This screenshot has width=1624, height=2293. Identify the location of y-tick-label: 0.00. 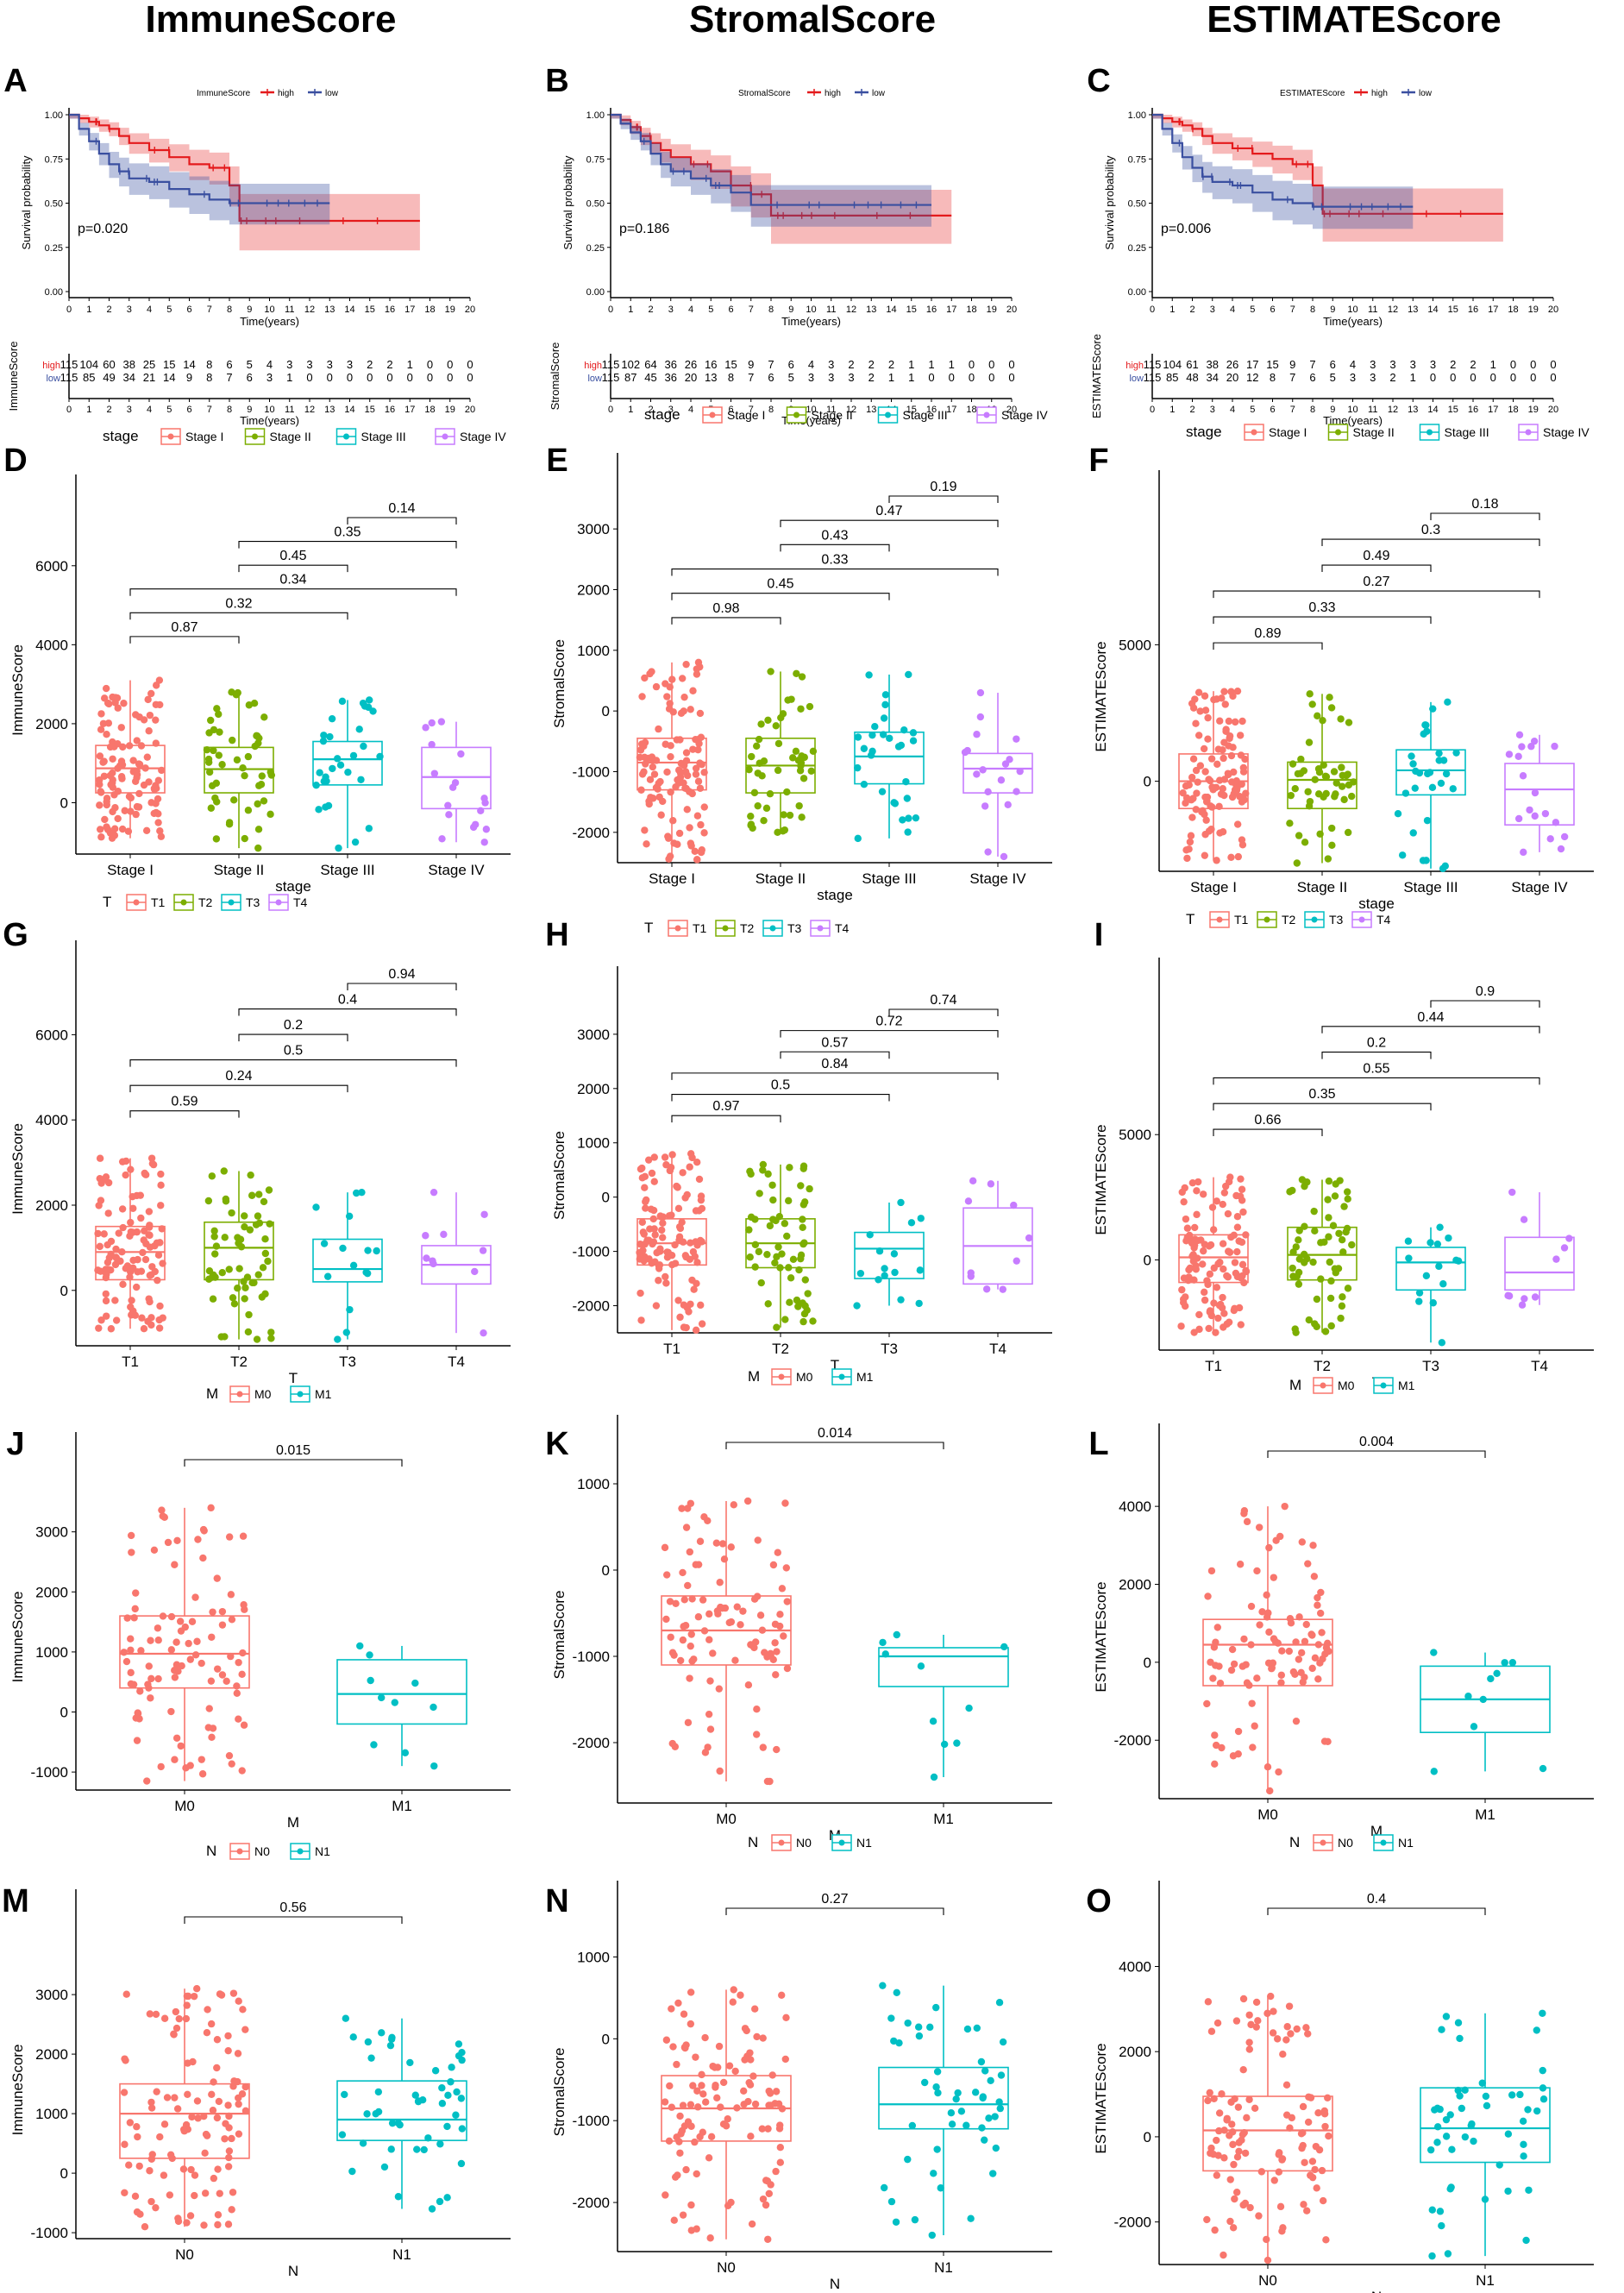
(1137, 292).